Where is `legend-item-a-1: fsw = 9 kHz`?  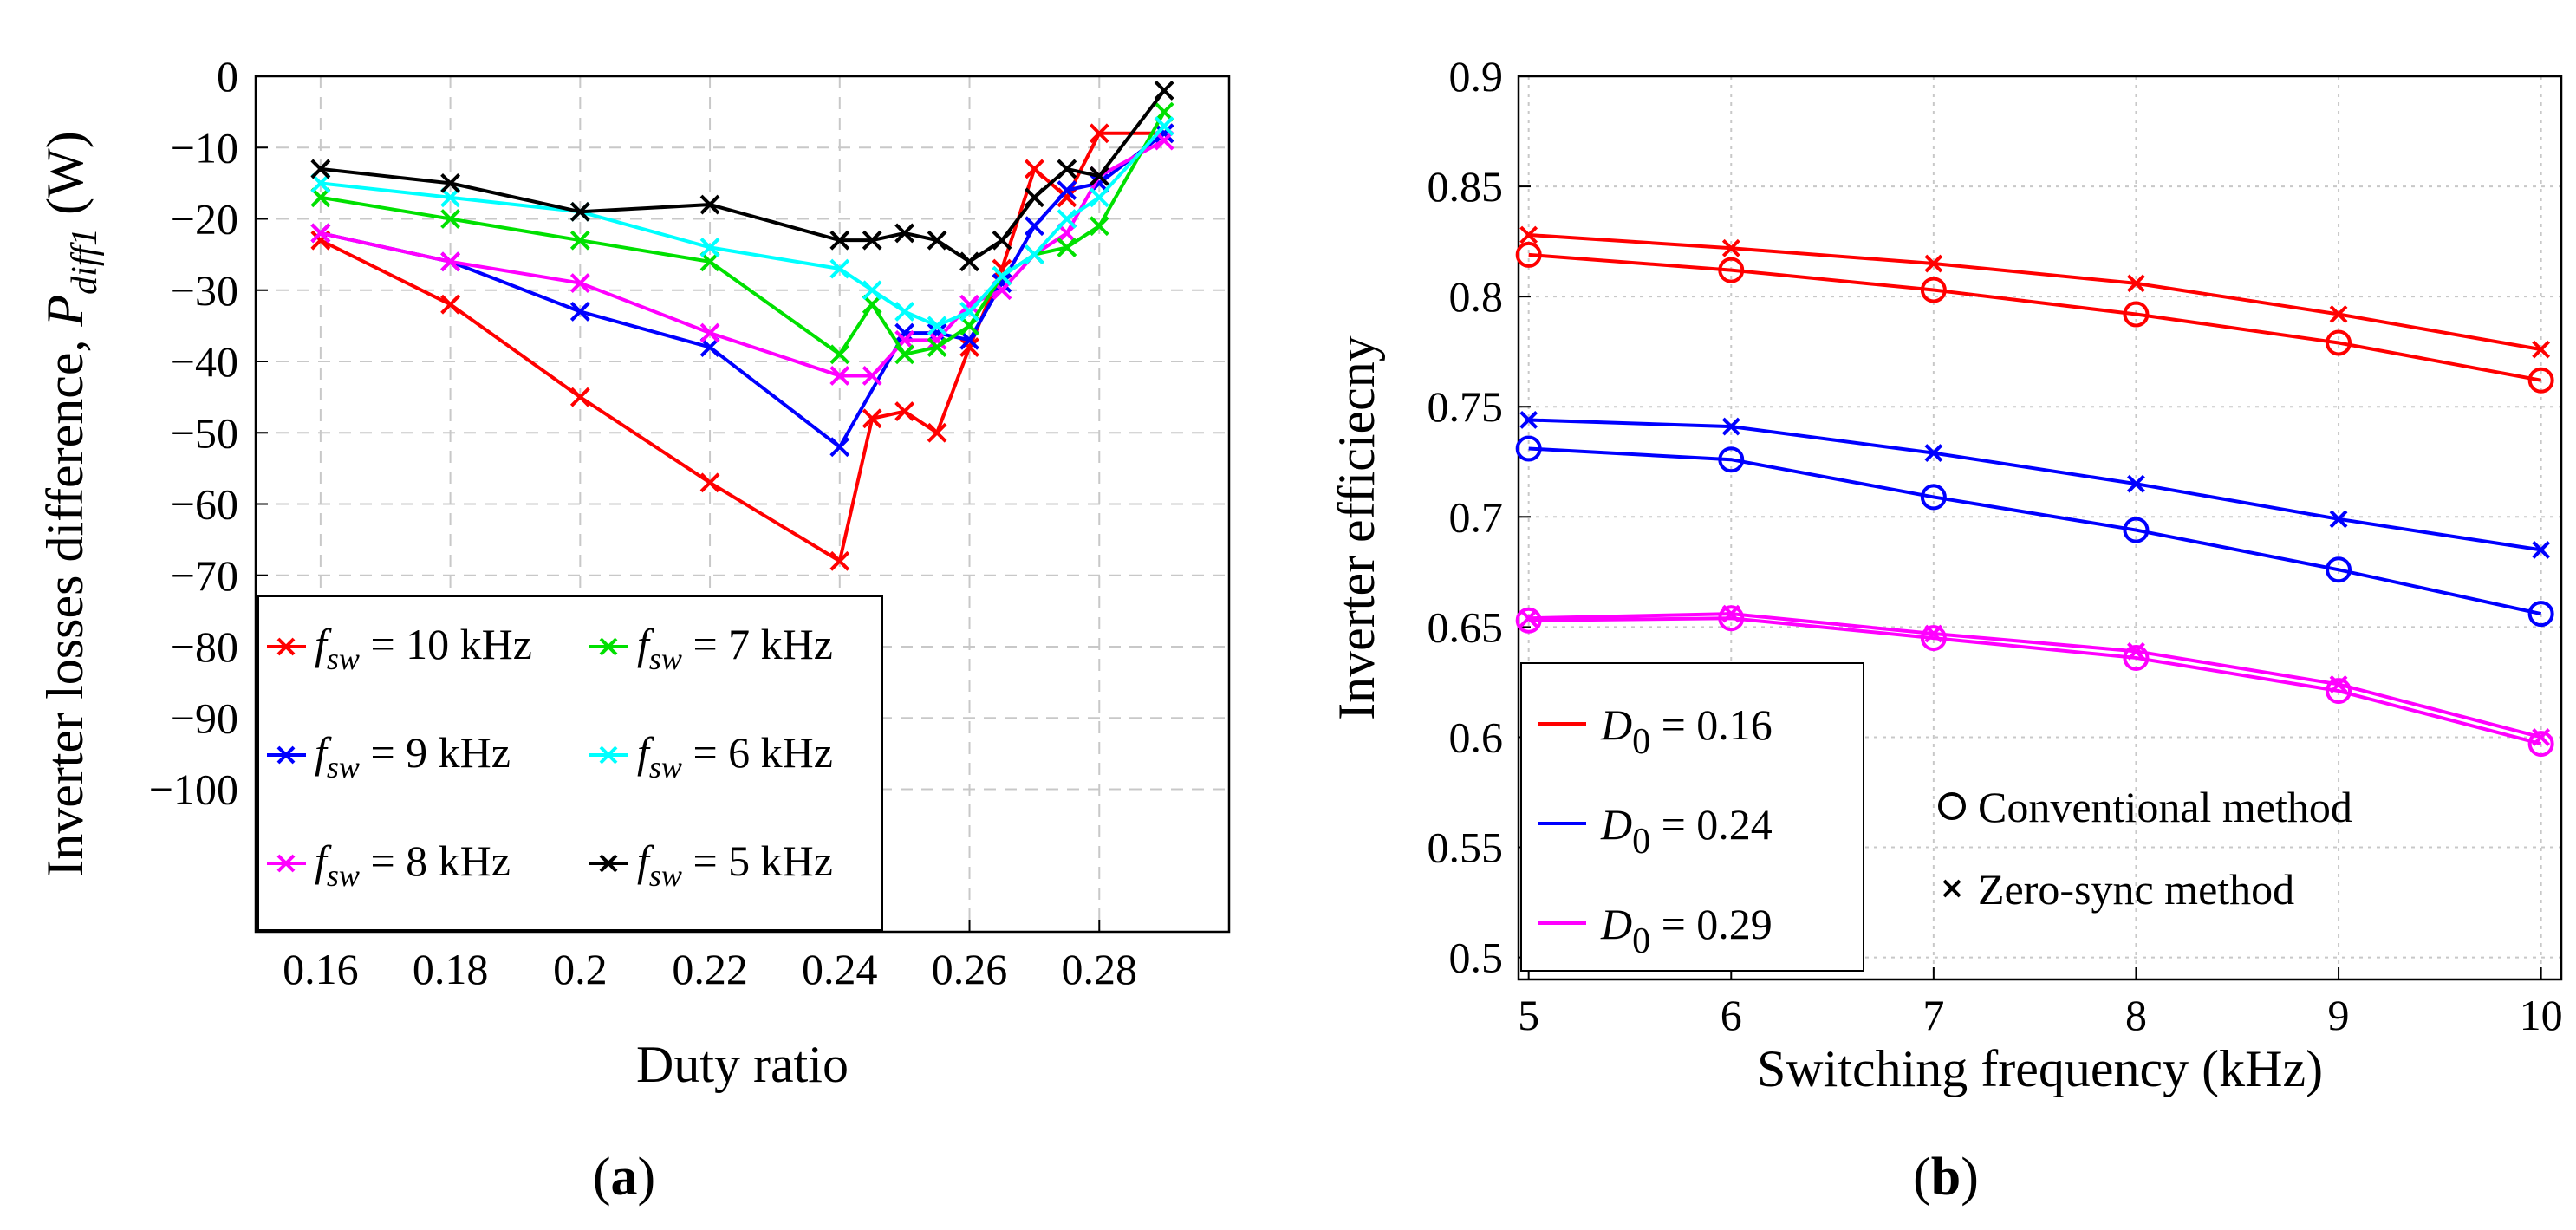
legend-item-a-1: fsw = 9 kHz is located at coordinates (389, 756).